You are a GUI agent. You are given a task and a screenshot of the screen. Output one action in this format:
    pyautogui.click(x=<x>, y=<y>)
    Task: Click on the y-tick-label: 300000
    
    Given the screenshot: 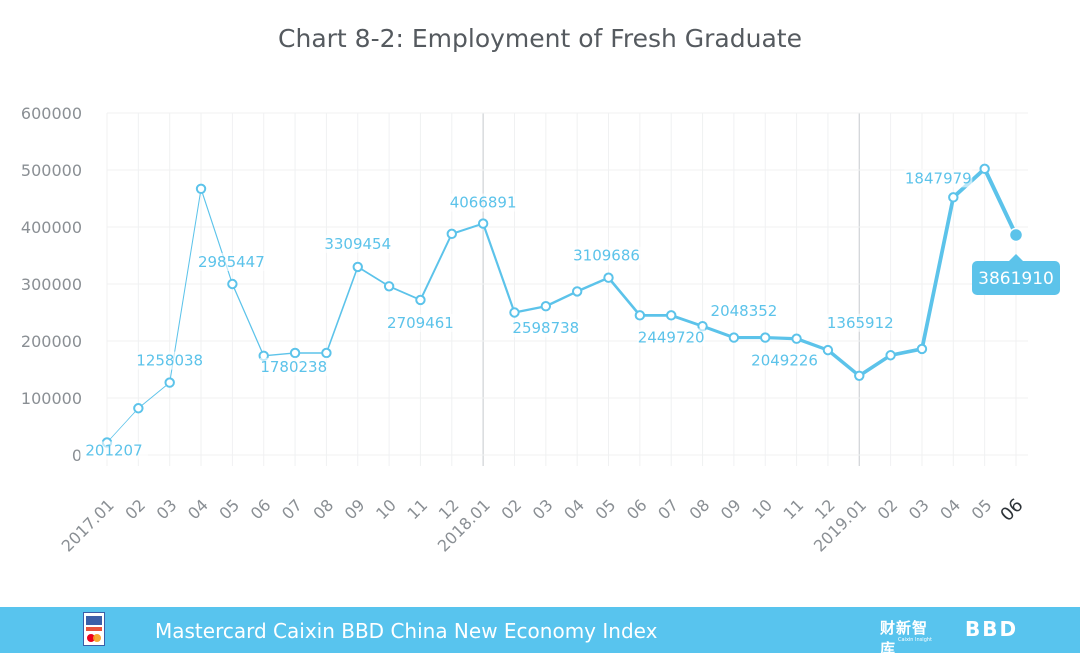 What is the action you would take?
    pyautogui.click(x=51, y=284)
    